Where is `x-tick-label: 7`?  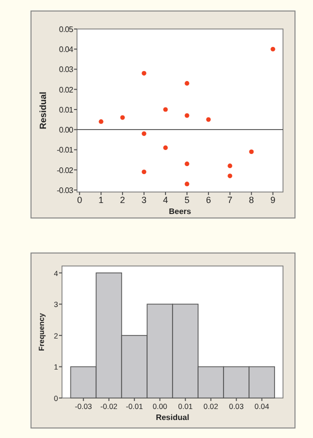
x-tick-label: 7 is located at coordinates (229, 200).